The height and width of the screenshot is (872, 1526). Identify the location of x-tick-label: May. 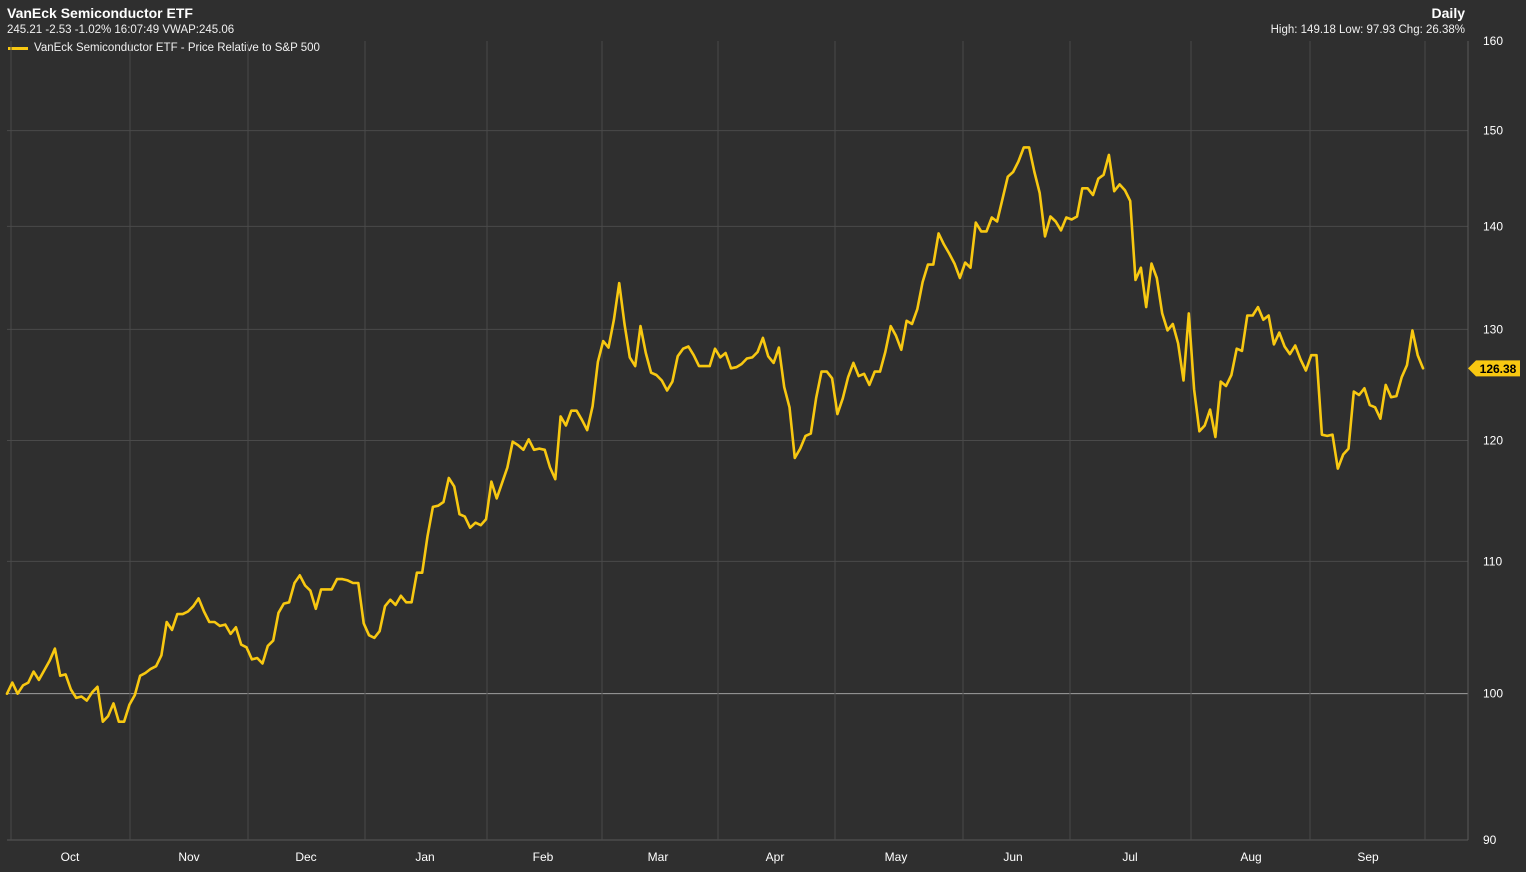
(896, 857).